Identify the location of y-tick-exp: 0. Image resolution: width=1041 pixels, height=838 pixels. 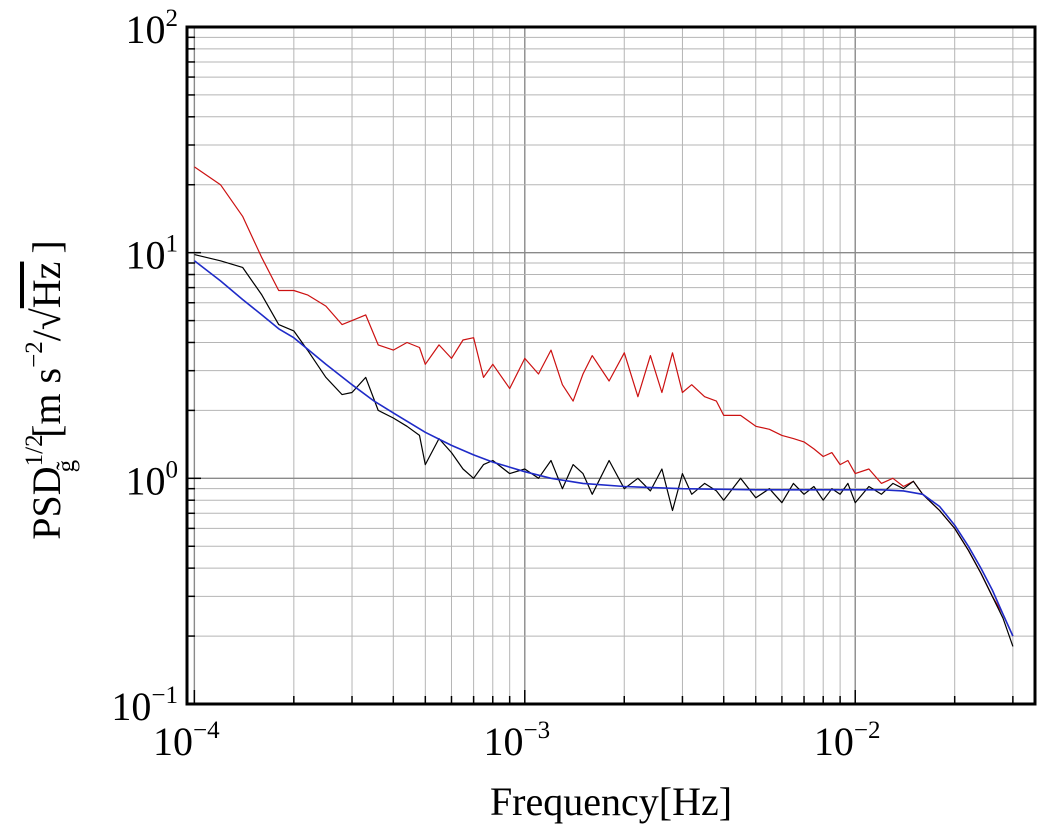
(172, 469).